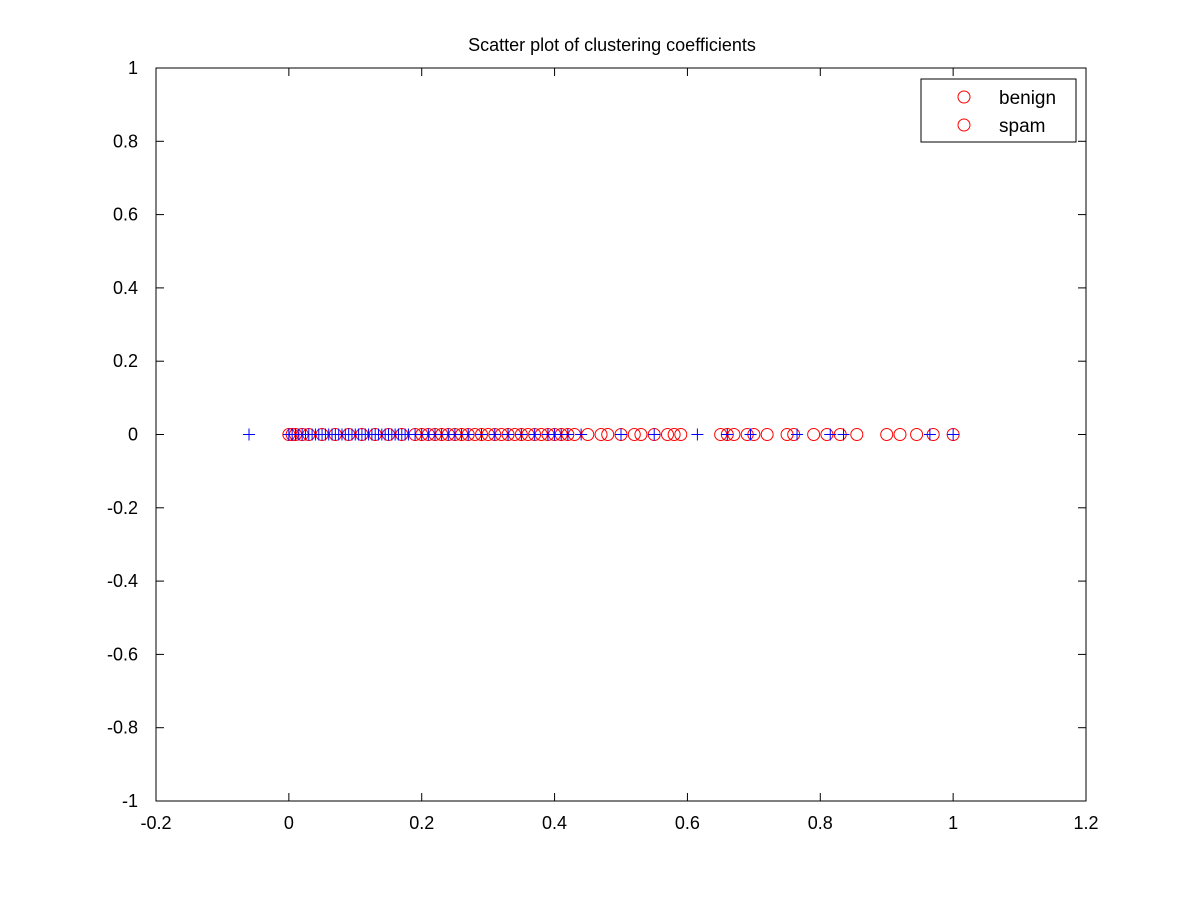  Describe the element at coordinates (953, 823) in the screenshot. I see `x-tick-label: 1` at that location.